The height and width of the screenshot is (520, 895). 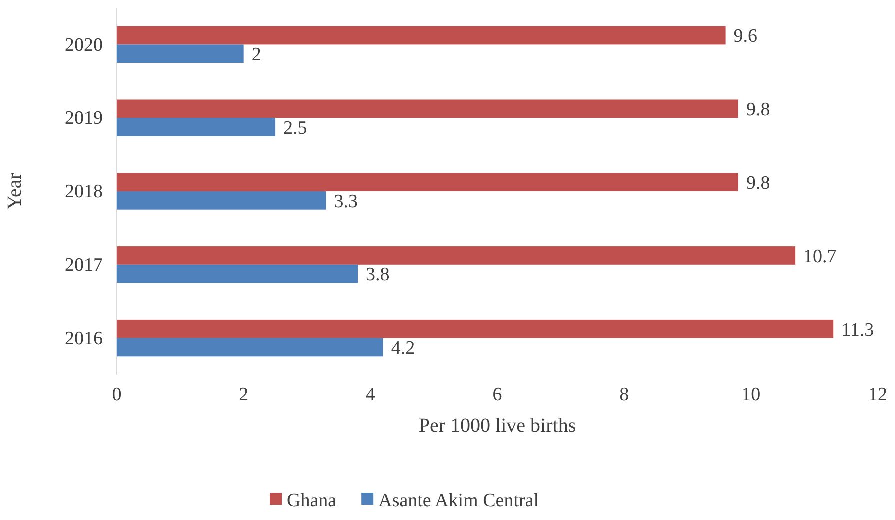 What do you see at coordinates (378, 275) in the screenshot?
I see `data-label: 3.8` at bounding box center [378, 275].